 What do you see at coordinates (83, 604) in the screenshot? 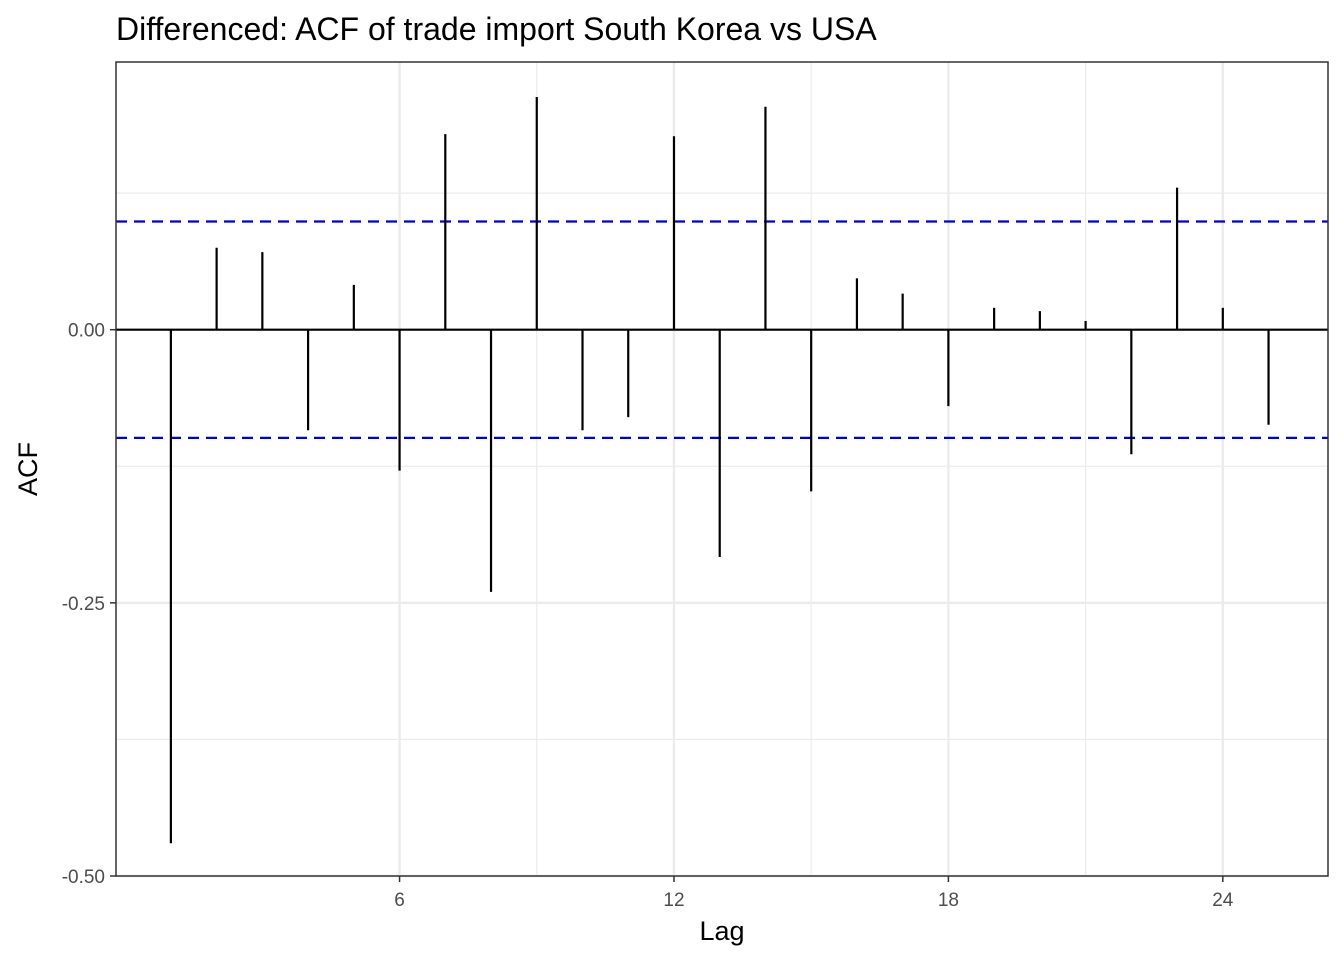
I see `y-tick-label: -0.25` at bounding box center [83, 604].